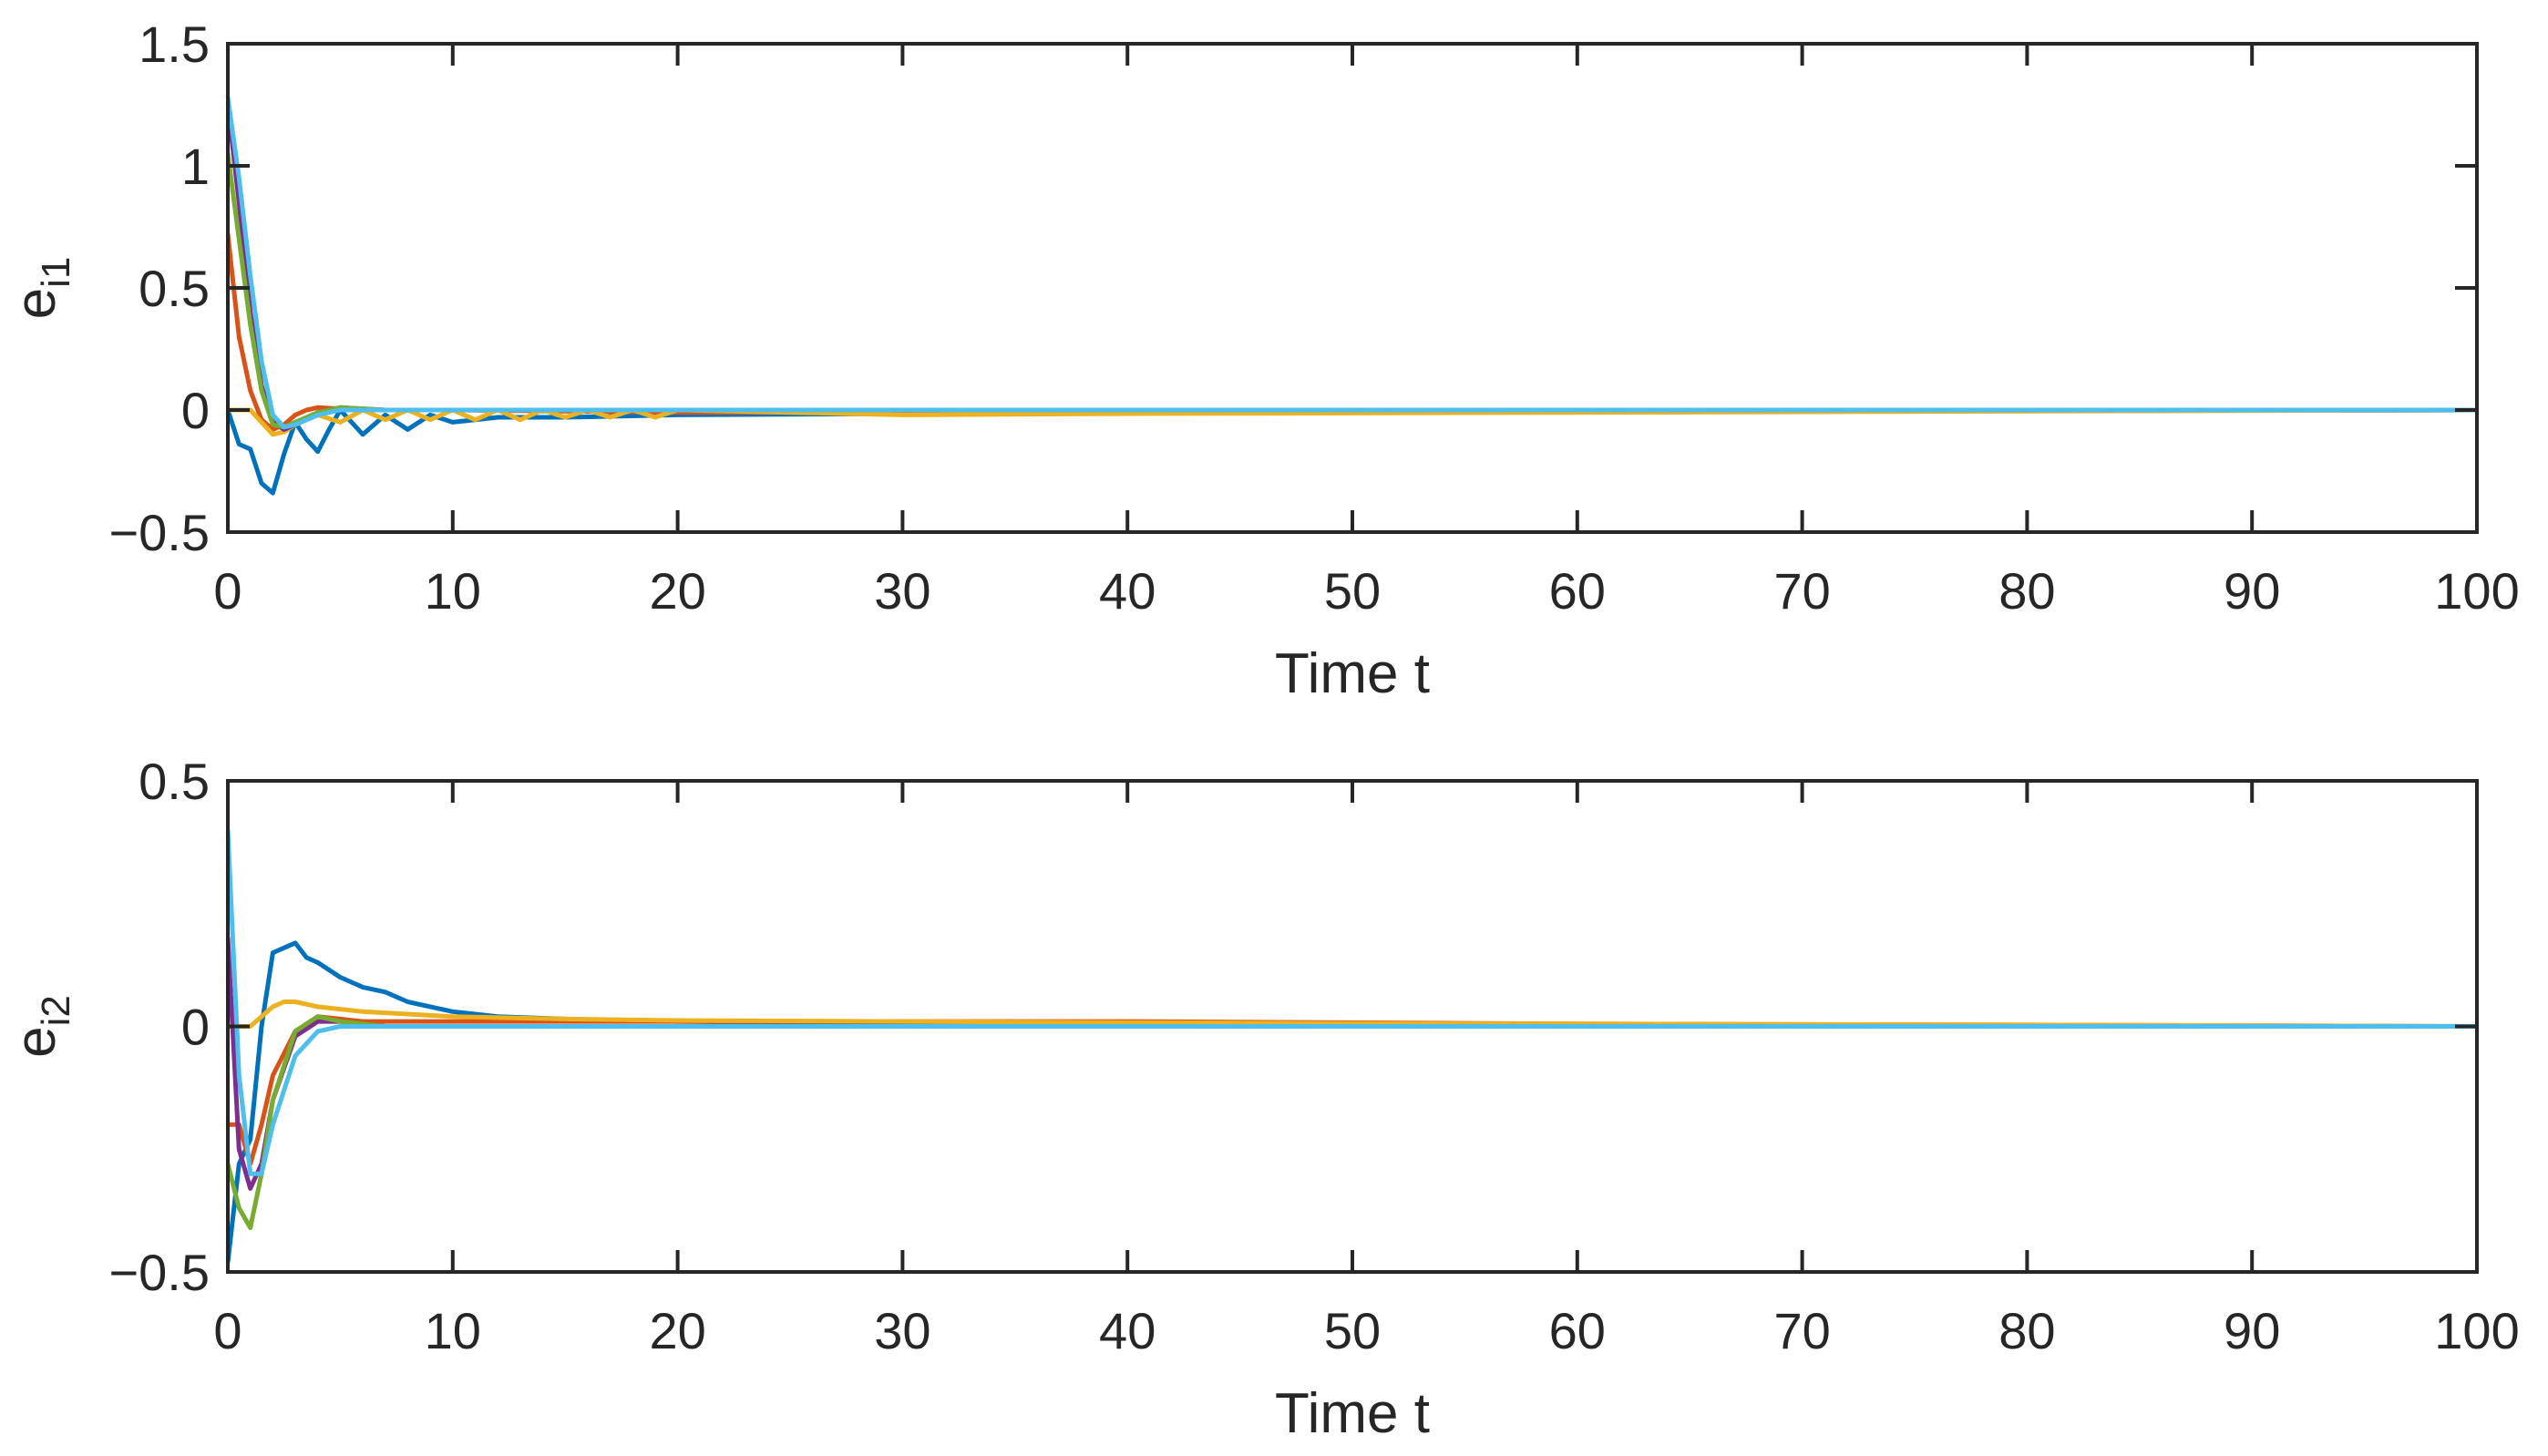  I want to click on y-axis-label: ei2, so click(41, 1027).